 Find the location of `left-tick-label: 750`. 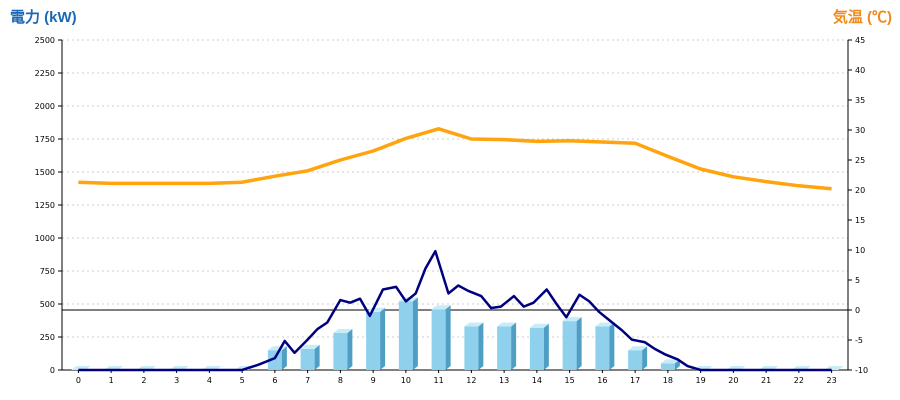

left-tick-label: 750 is located at coordinates (47, 271).